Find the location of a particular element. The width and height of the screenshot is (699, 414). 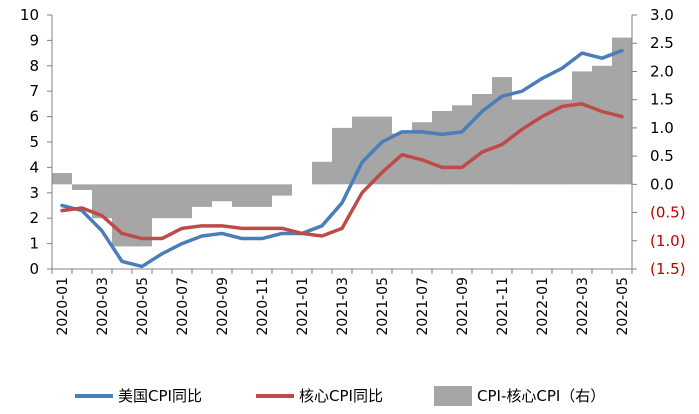

x-tick-label: 2020-01 is located at coordinates (63, 306).